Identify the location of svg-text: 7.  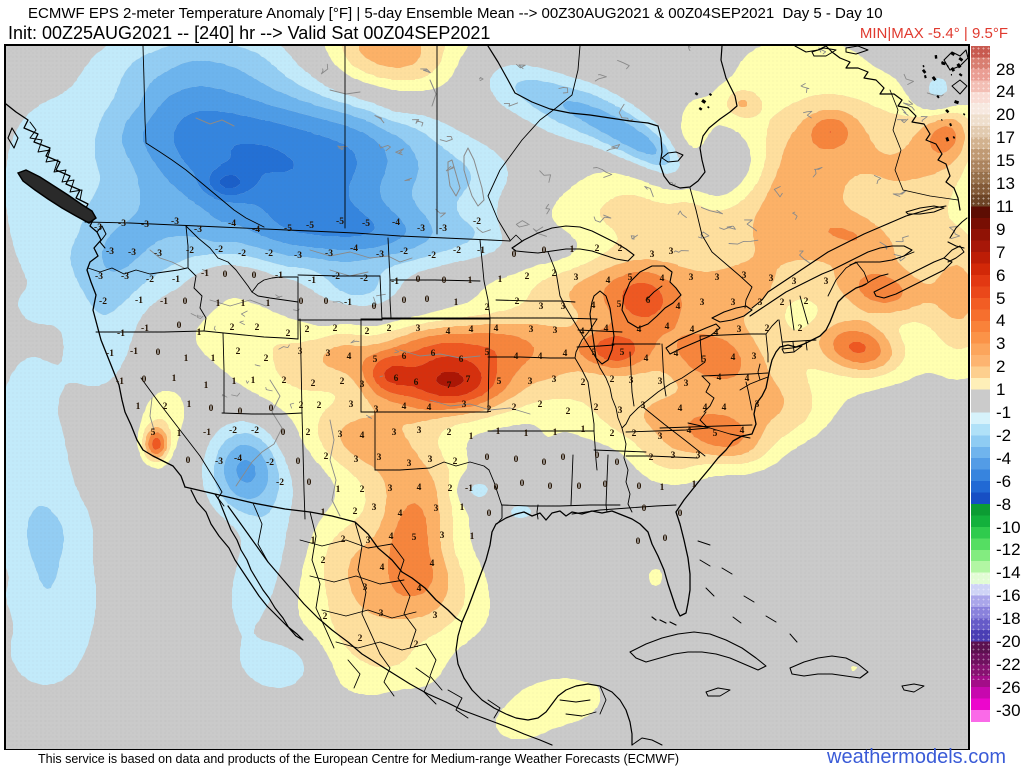
(468, 380).